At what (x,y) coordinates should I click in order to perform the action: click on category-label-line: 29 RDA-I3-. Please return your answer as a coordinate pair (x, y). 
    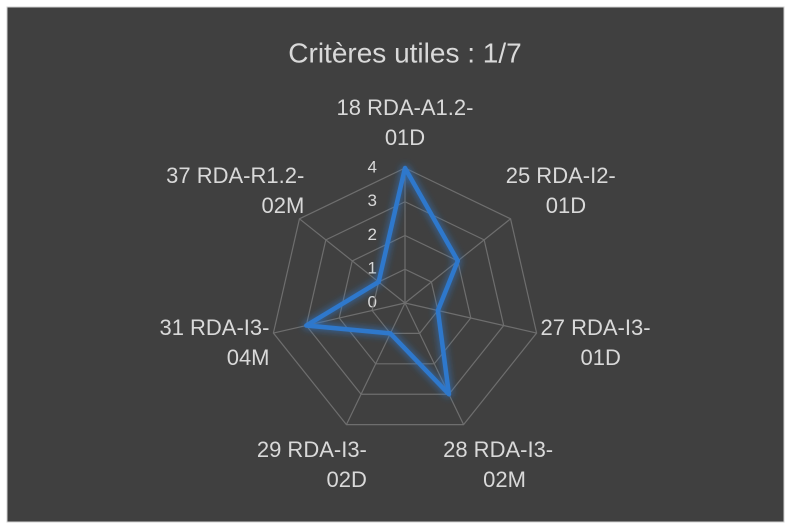
    Looking at the image, I should click on (312, 449).